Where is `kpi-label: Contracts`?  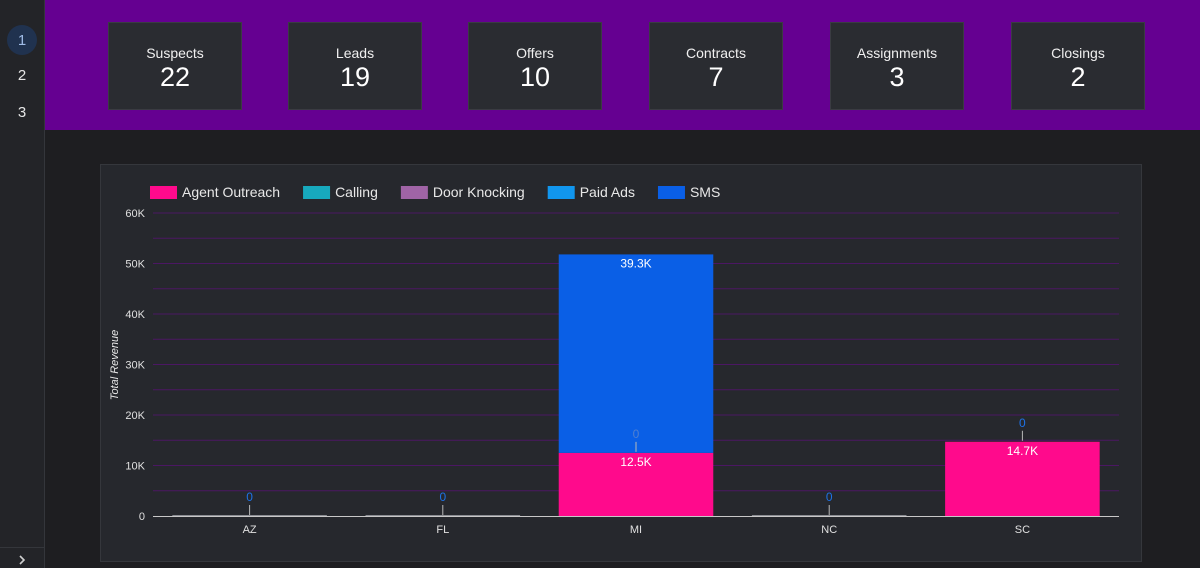
kpi-label: Contracts is located at coordinates (716, 53).